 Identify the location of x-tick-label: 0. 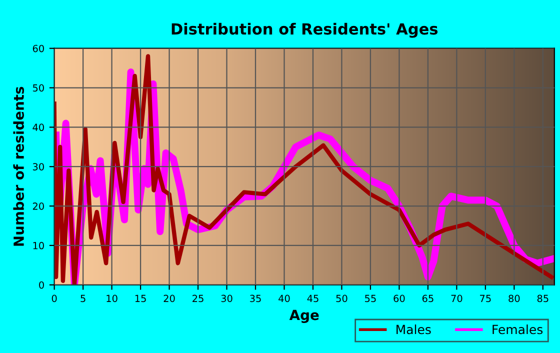
(54, 298).